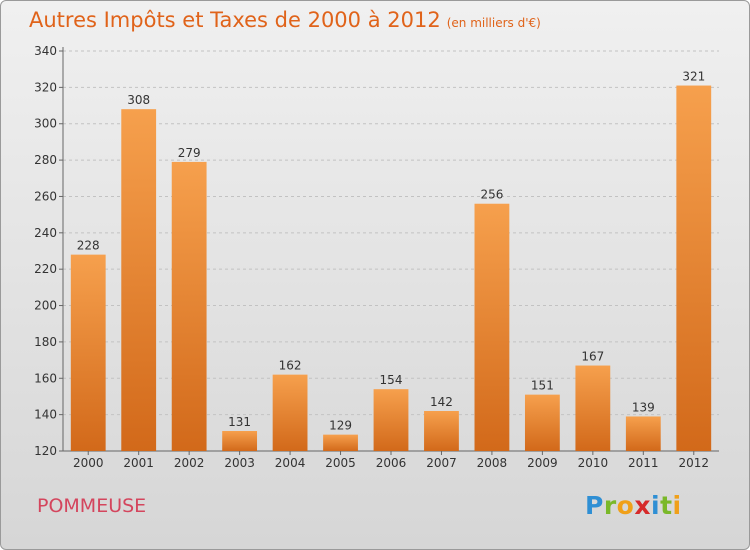 The image size is (750, 550). Describe the element at coordinates (340, 442) in the screenshot. I see `bar-2005` at that location.